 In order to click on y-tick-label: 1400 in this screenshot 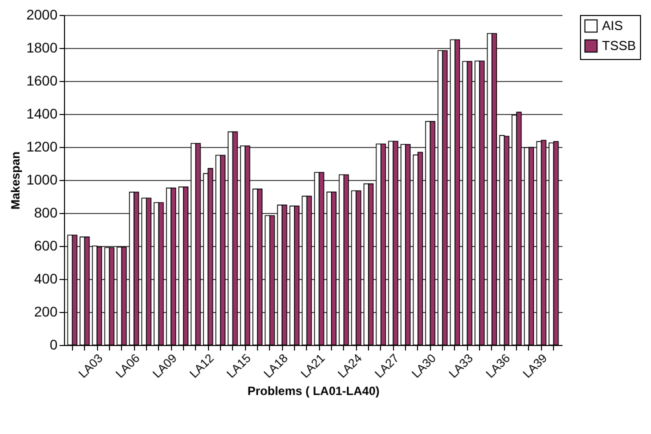, I will do `click(42, 114)`.